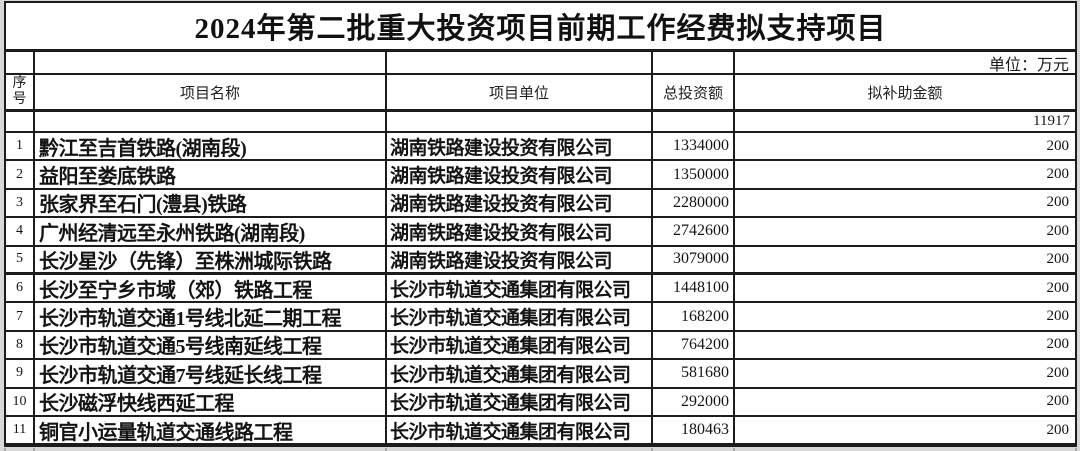 This screenshot has height=451, width=1080. Describe the element at coordinates (20, 147) in the screenshot. I see `row-index: 1` at that location.